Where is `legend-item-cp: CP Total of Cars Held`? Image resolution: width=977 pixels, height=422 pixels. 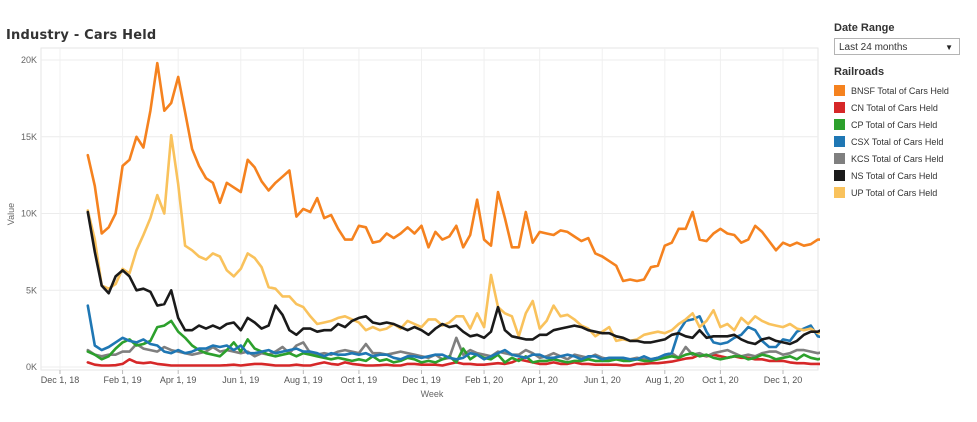 legend-item-cp: CP Total of Cars Held is located at coordinates (898, 124).